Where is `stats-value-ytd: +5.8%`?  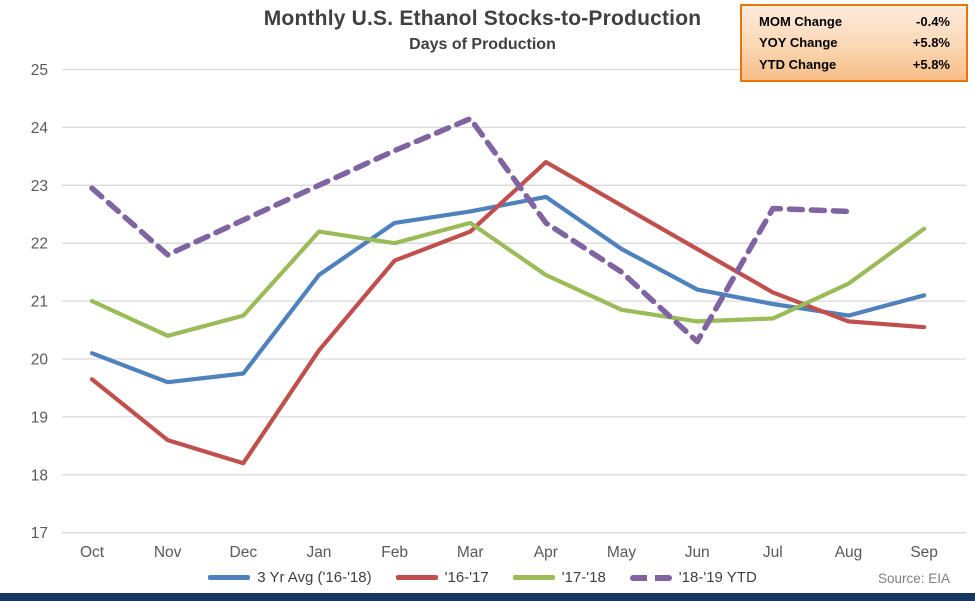
stats-value-ytd: +5.8% is located at coordinates (931, 64).